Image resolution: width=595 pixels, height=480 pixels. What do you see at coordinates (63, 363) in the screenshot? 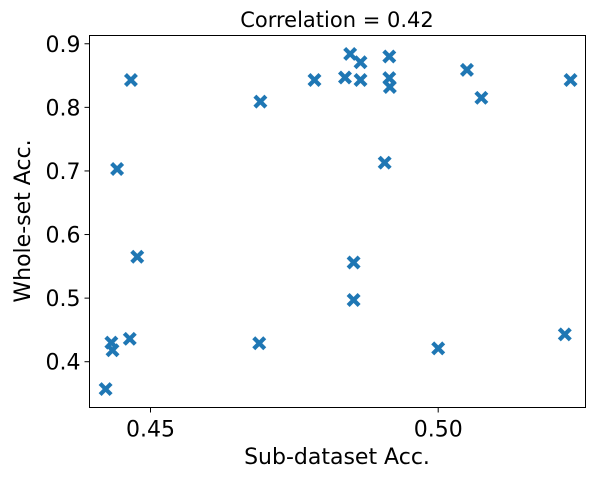
I see `y-tick-label: 0.4` at bounding box center [63, 363].